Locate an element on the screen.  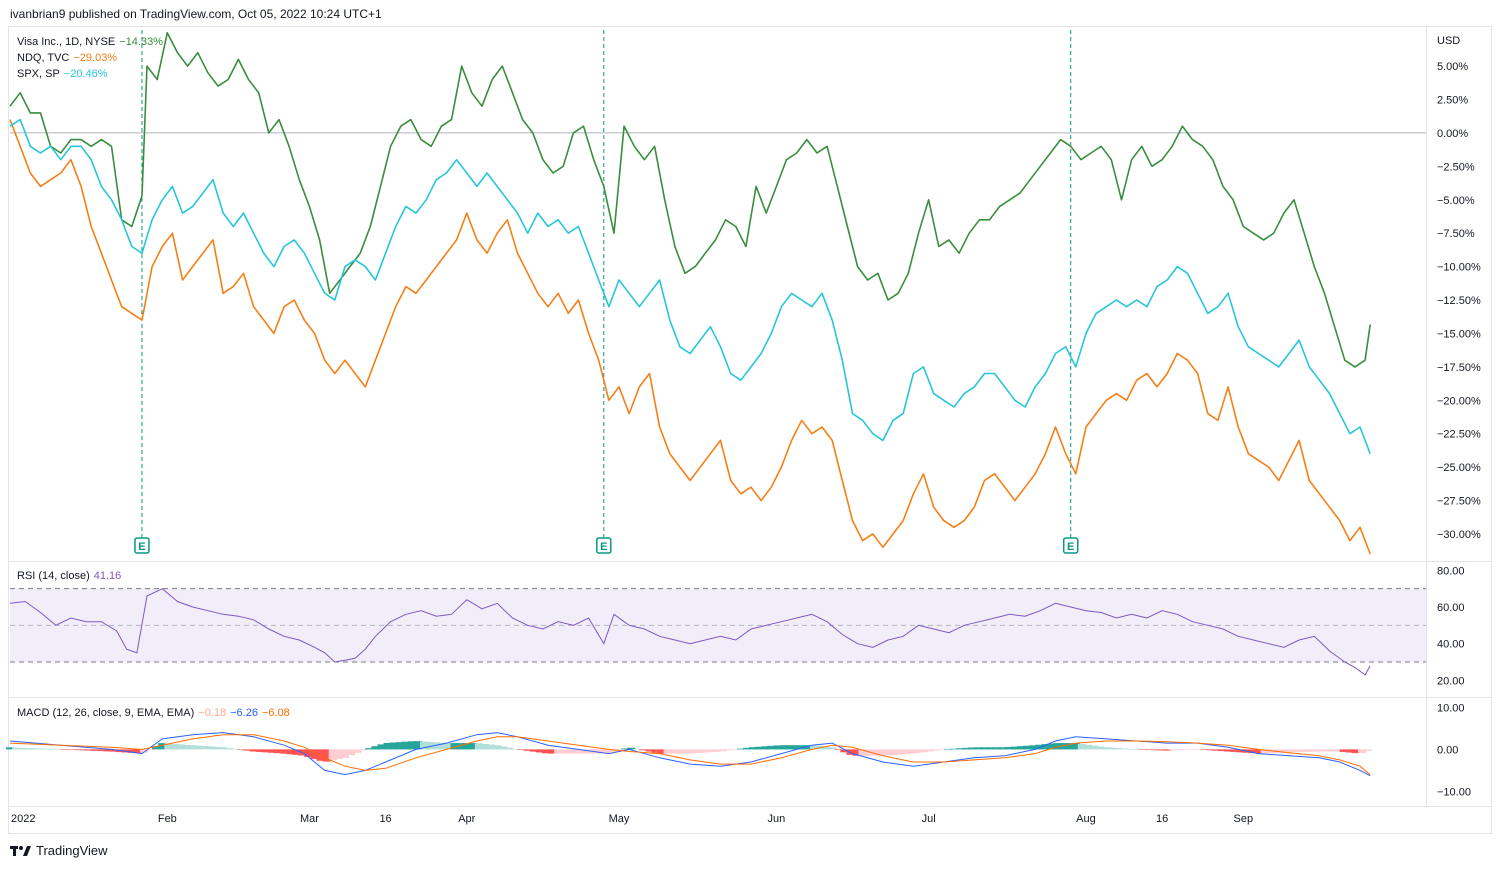
price-axis-separator is located at coordinates (1426, 416).